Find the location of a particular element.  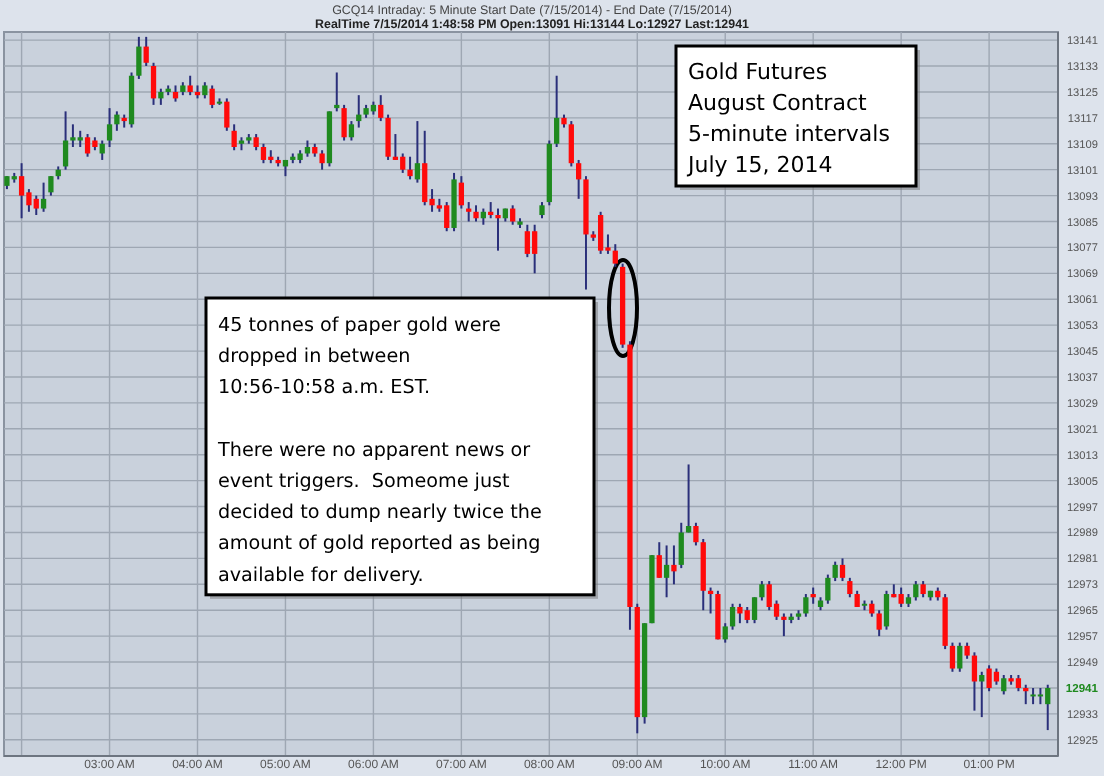

annotation: Gold Futures August Contract 5-minute intervals July 15, 2014 is located at coordinates (788, 118).